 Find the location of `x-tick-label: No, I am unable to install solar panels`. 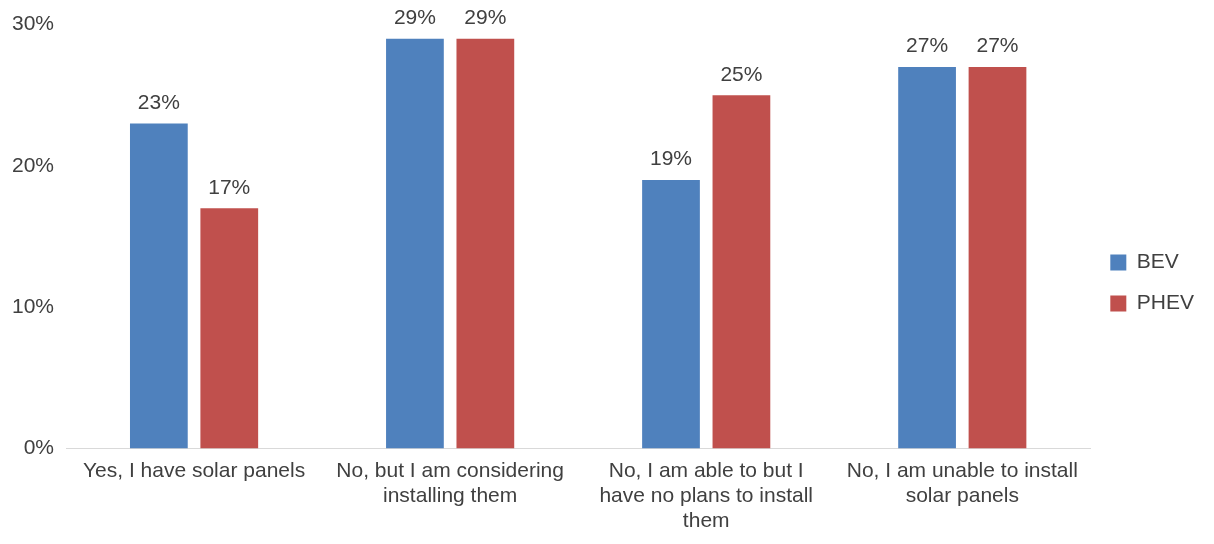

x-tick-label: No, I am unable to install solar panels is located at coordinates (962, 481).